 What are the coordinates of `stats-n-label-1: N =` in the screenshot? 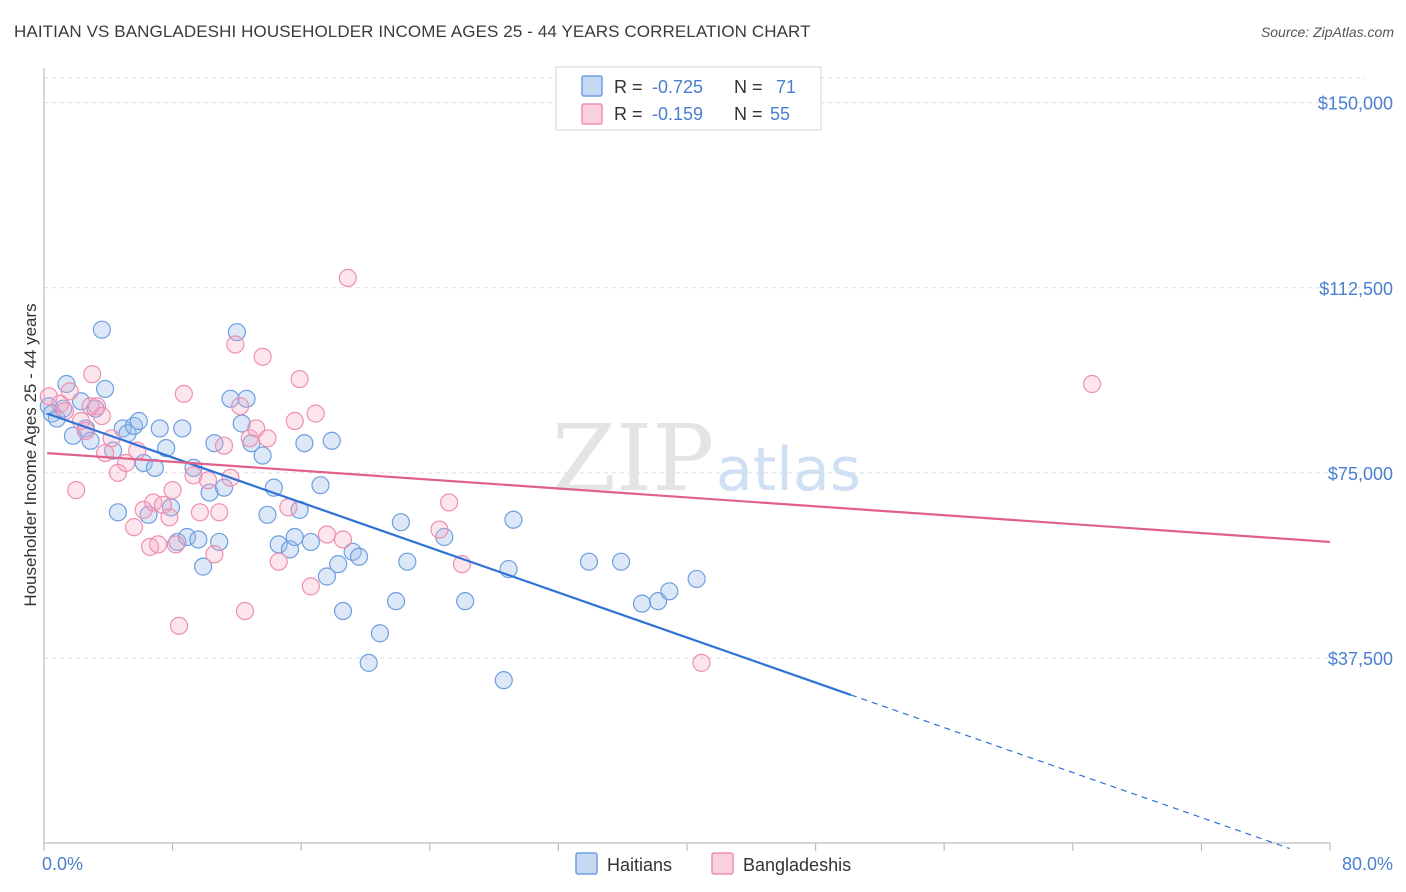 It's located at (748, 87).